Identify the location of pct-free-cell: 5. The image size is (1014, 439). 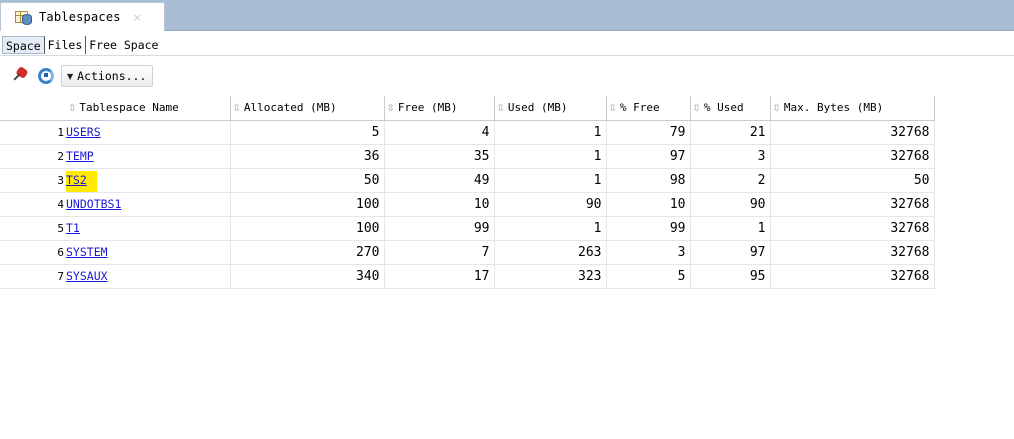
(648, 276).